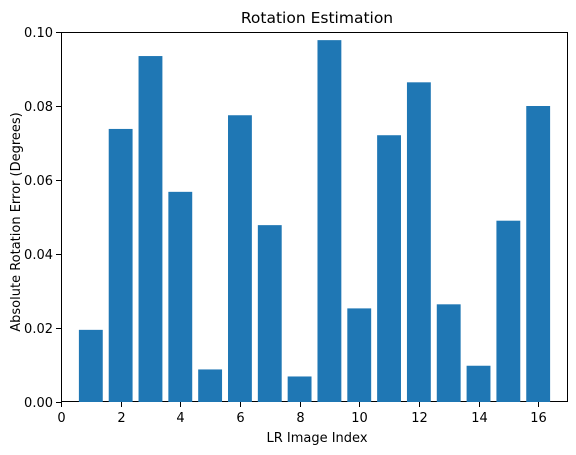  Describe the element at coordinates (38, 403) in the screenshot. I see `y-tick-label-0: 0.00` at that location.